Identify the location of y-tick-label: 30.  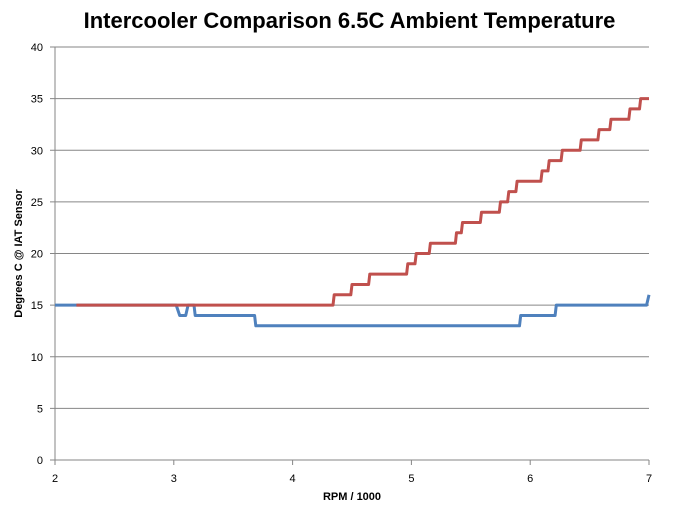
(37, 151).